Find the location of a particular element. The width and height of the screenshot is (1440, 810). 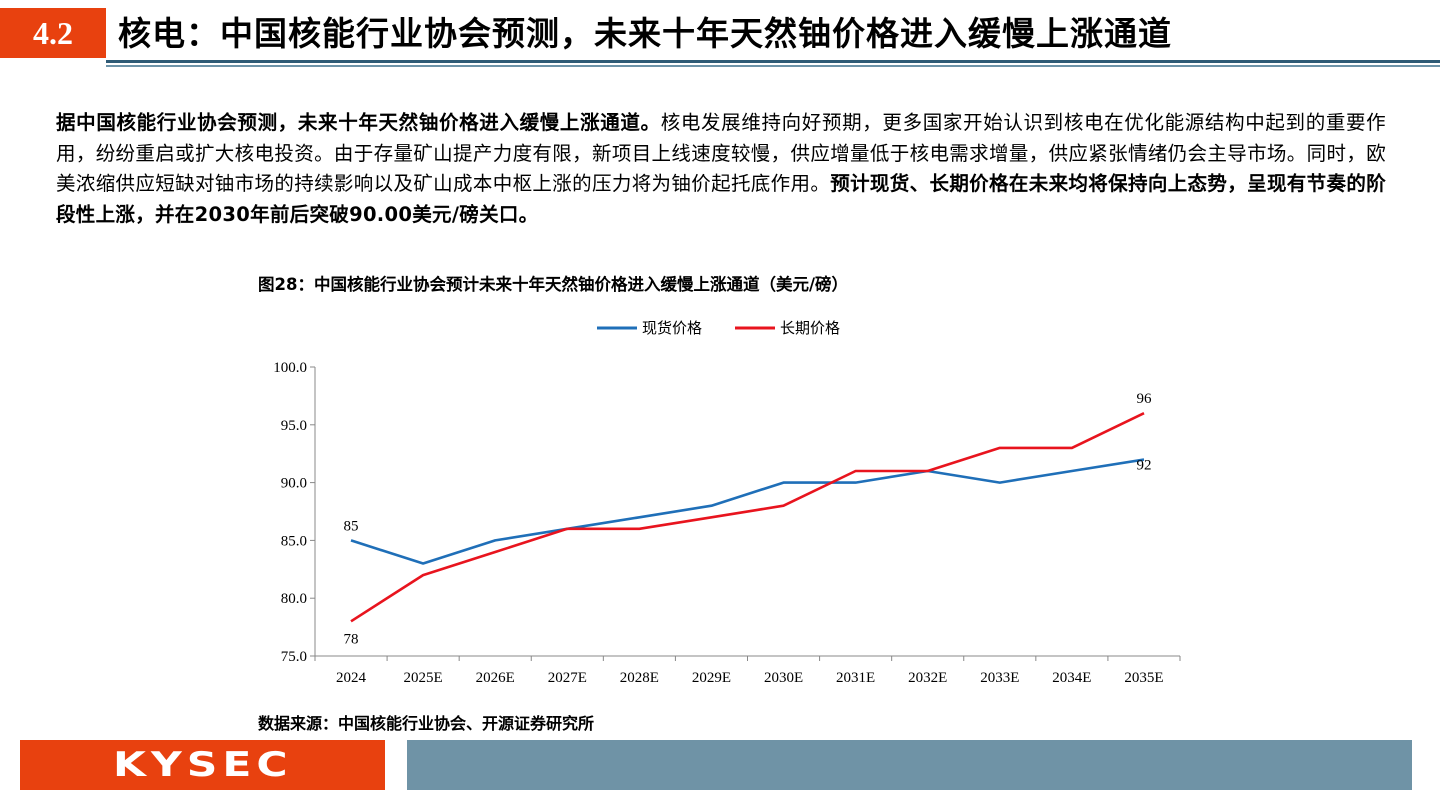

footer-bar is located at coordinates (909, 765).